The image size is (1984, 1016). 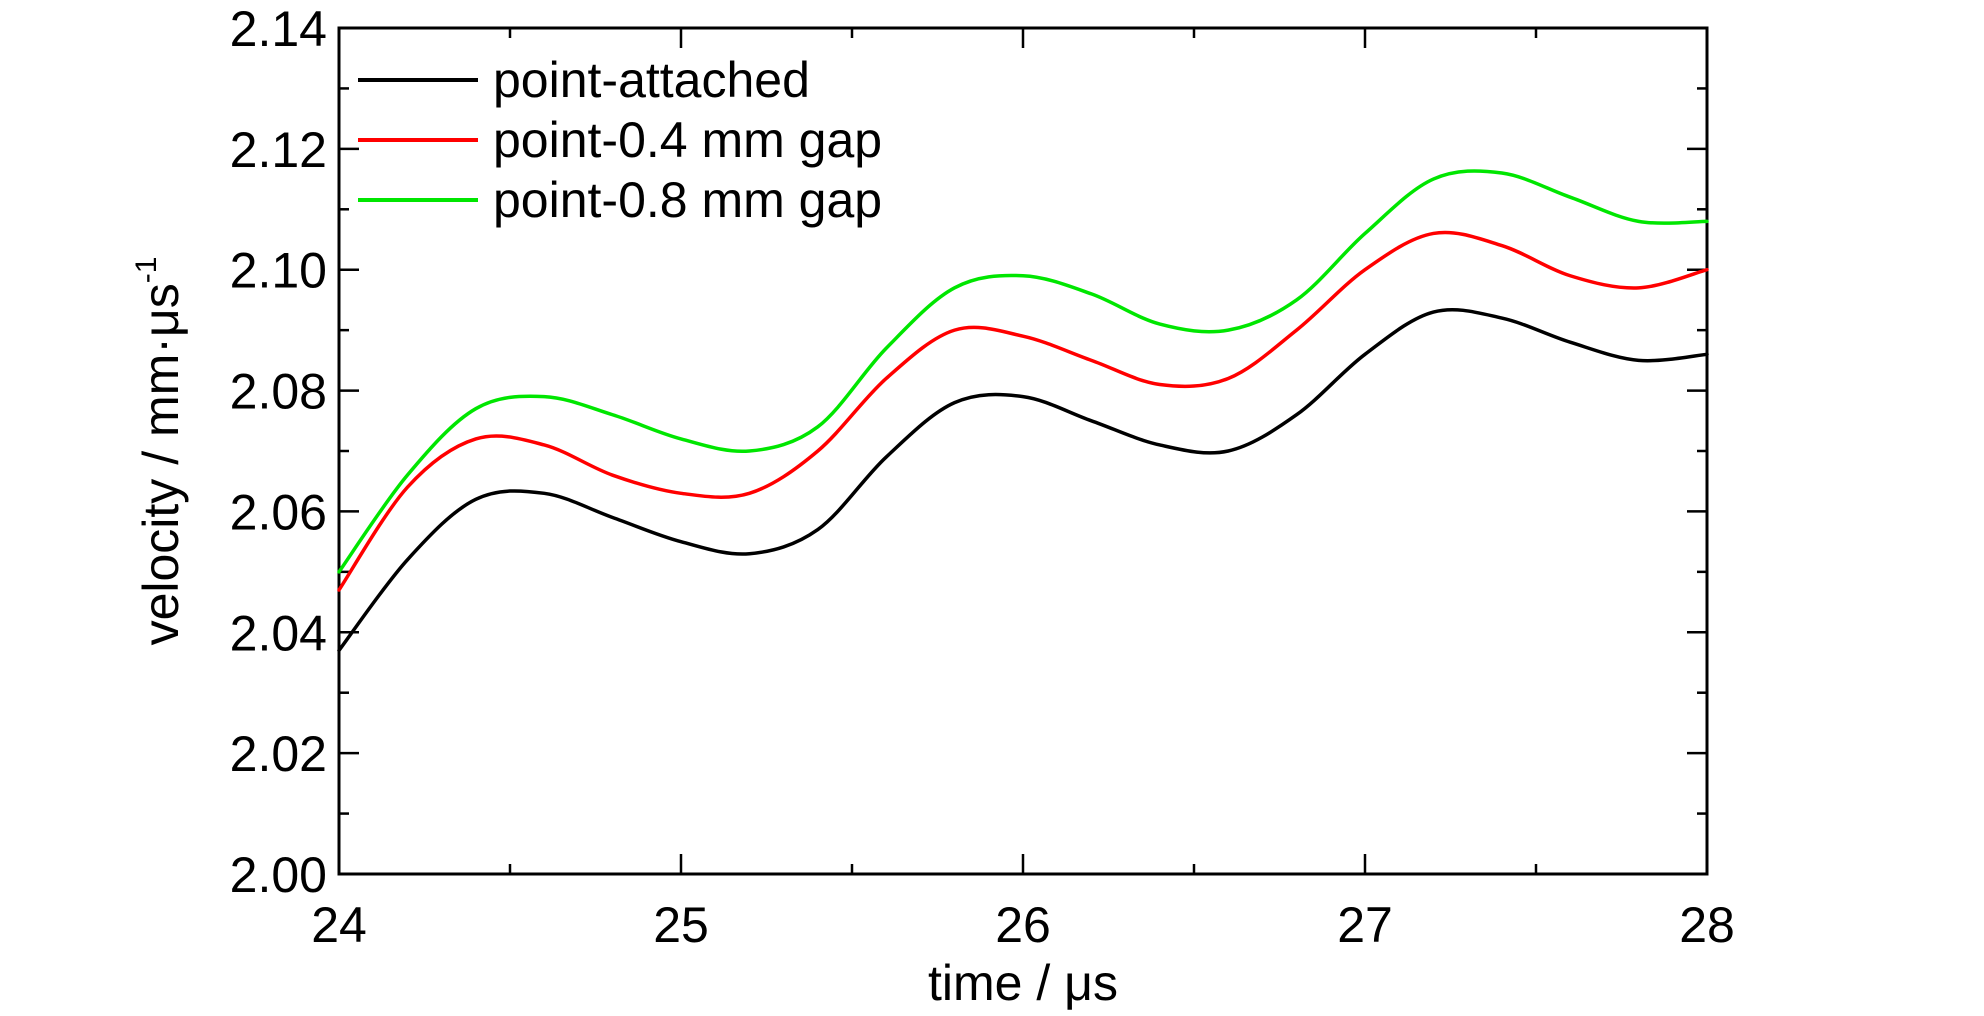 I want to click on y-axis-label-superscript: -1, so click(x=146, y=270).